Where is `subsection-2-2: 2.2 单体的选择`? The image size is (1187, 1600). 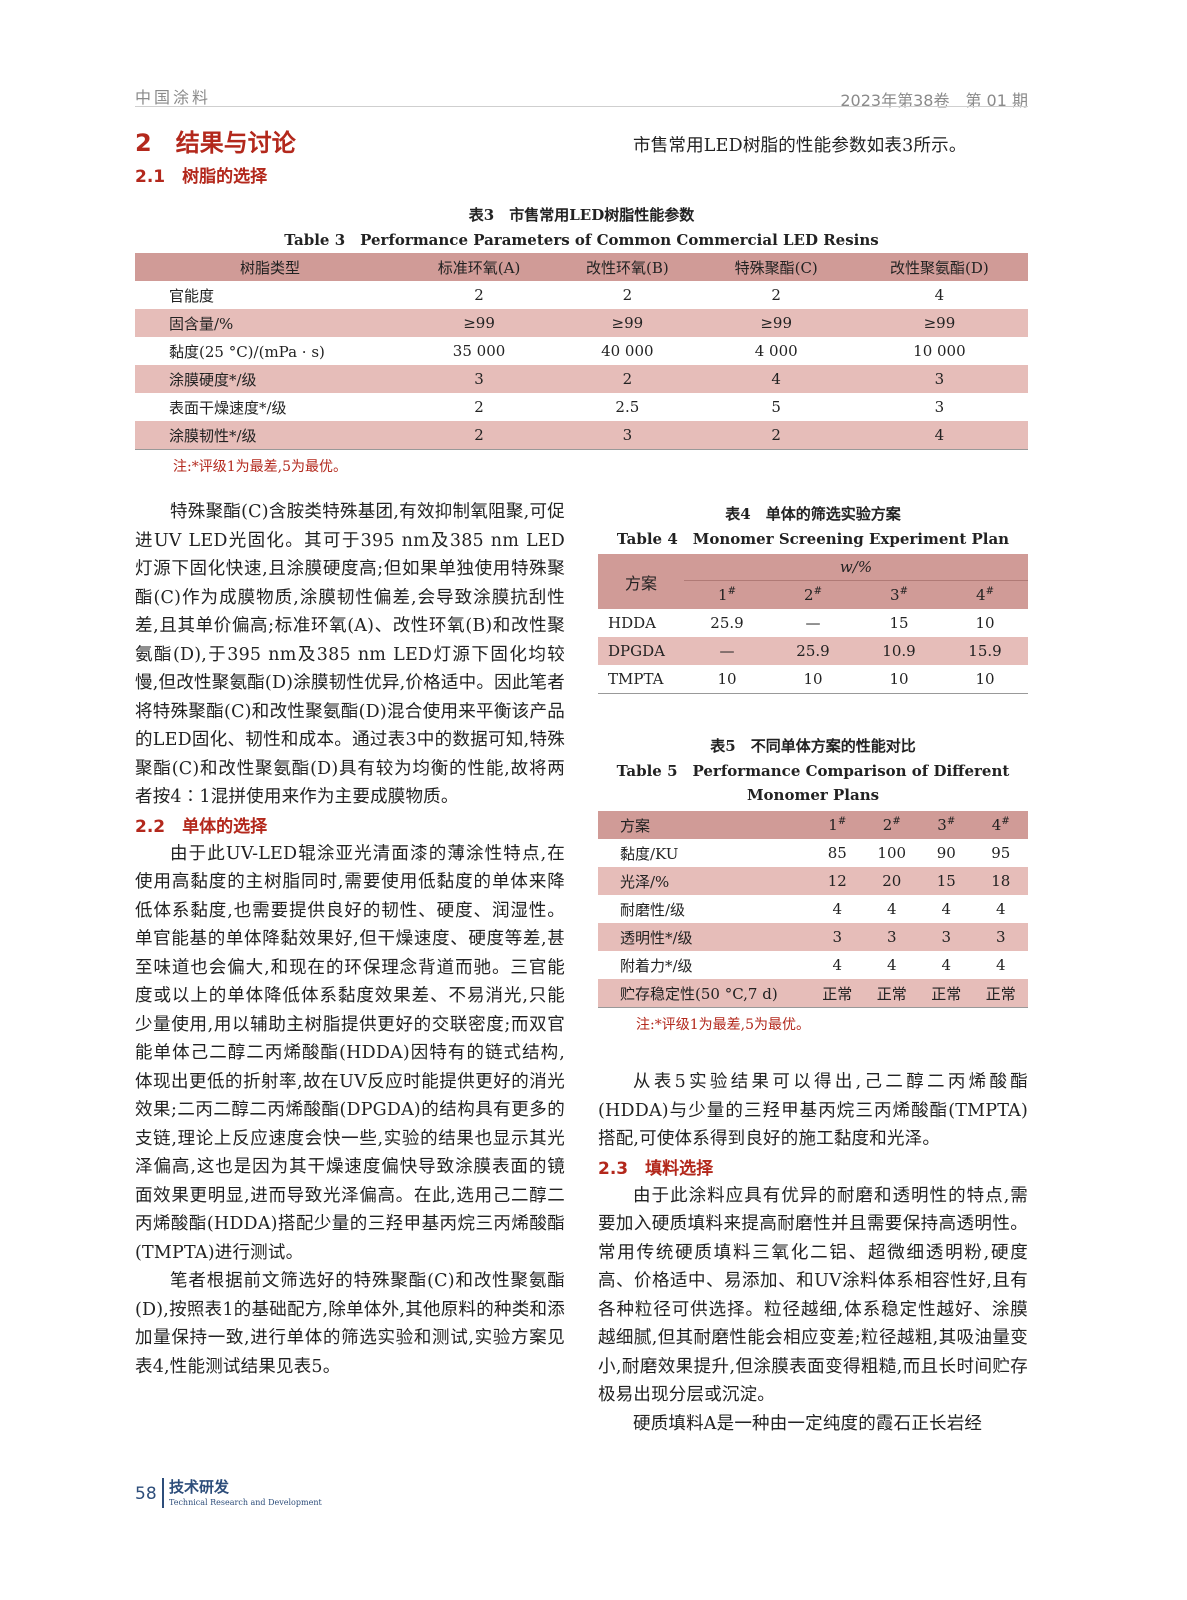
subsection-2-2: 2.2 单体的选择 is located at coordinates (201, 826).